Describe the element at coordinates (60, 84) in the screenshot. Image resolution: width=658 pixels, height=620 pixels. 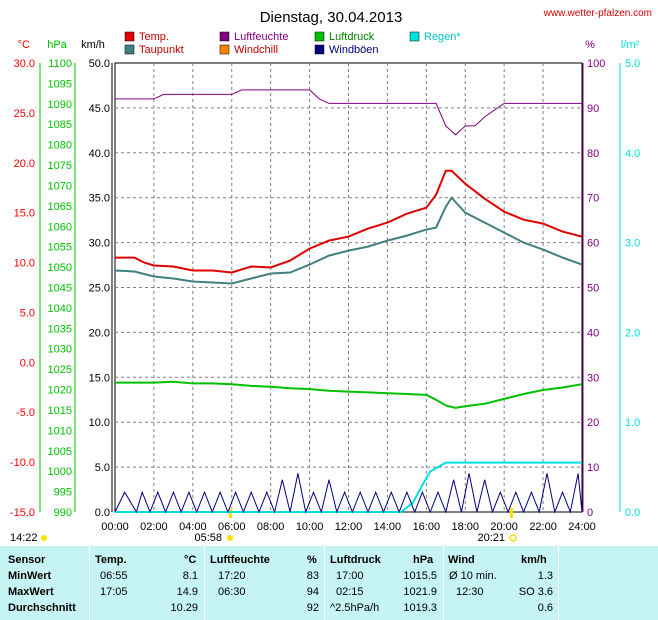
I see `pressure-axis-tick-label: 1095` at that location.